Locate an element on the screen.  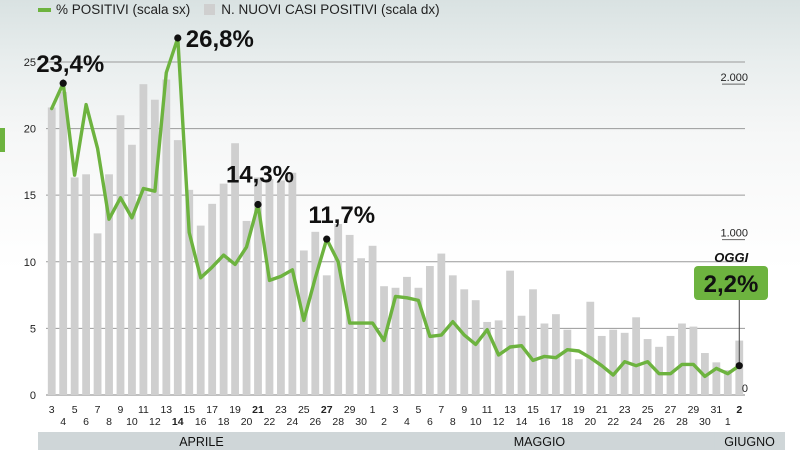
left-axis: 0 5 10 15 20 25 is located at coordinates (30, 229).